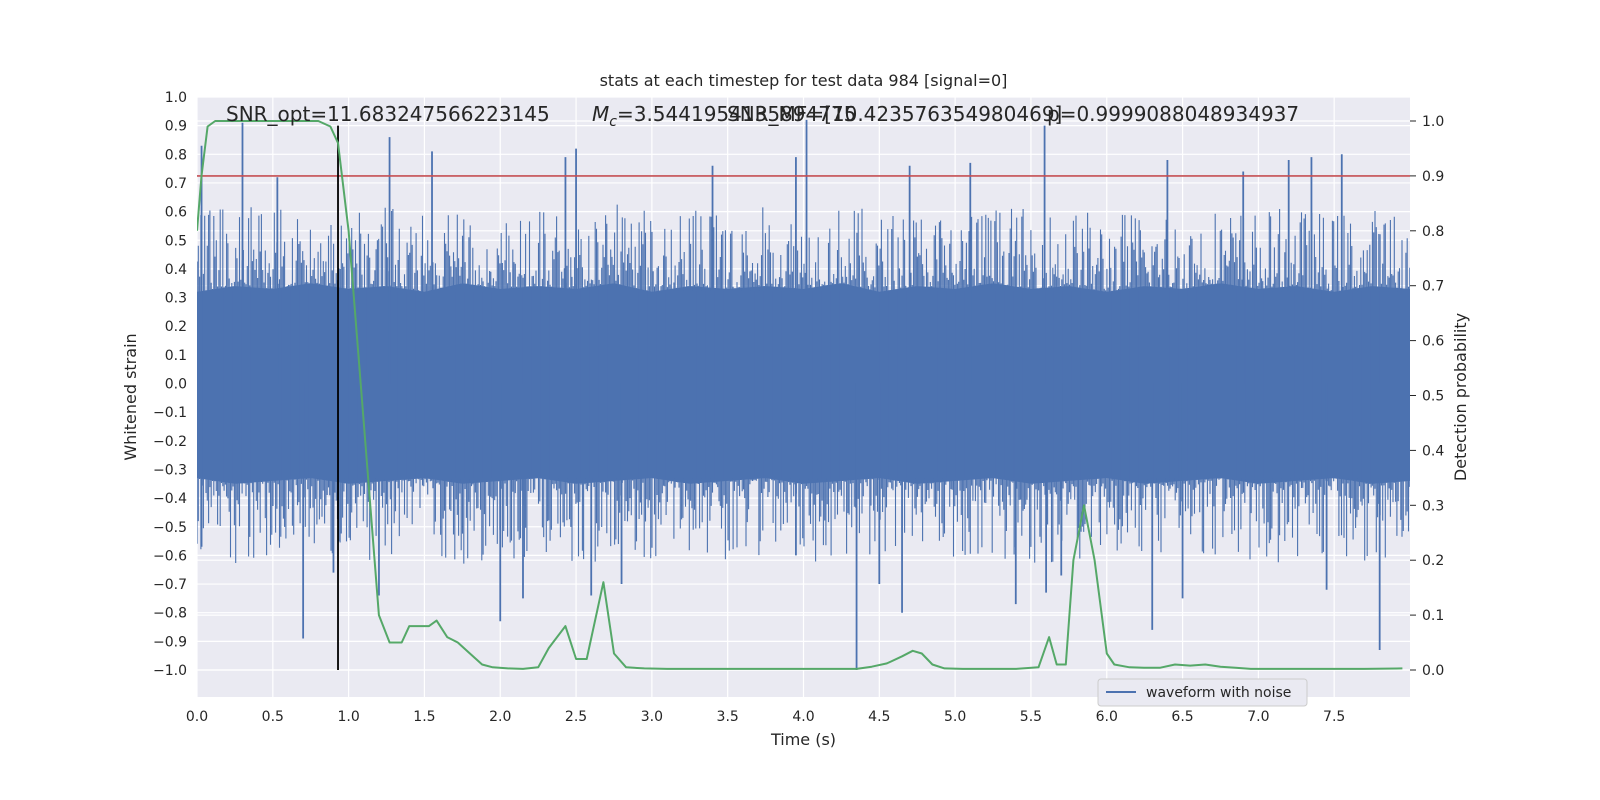 The image size is (1600, 800). What do you see at coordinates (176, 184) in the screenshot?
I see `y-tick-label: 0.7` at bounding box center [176, 184].